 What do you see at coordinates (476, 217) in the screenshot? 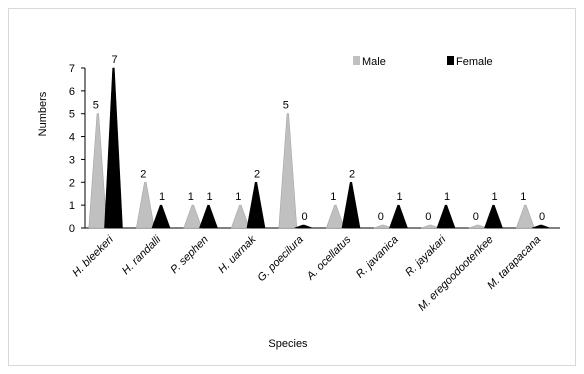
I see `data-label-male-m-eregoodootenkee: 0` at bounding box center [476, 217].